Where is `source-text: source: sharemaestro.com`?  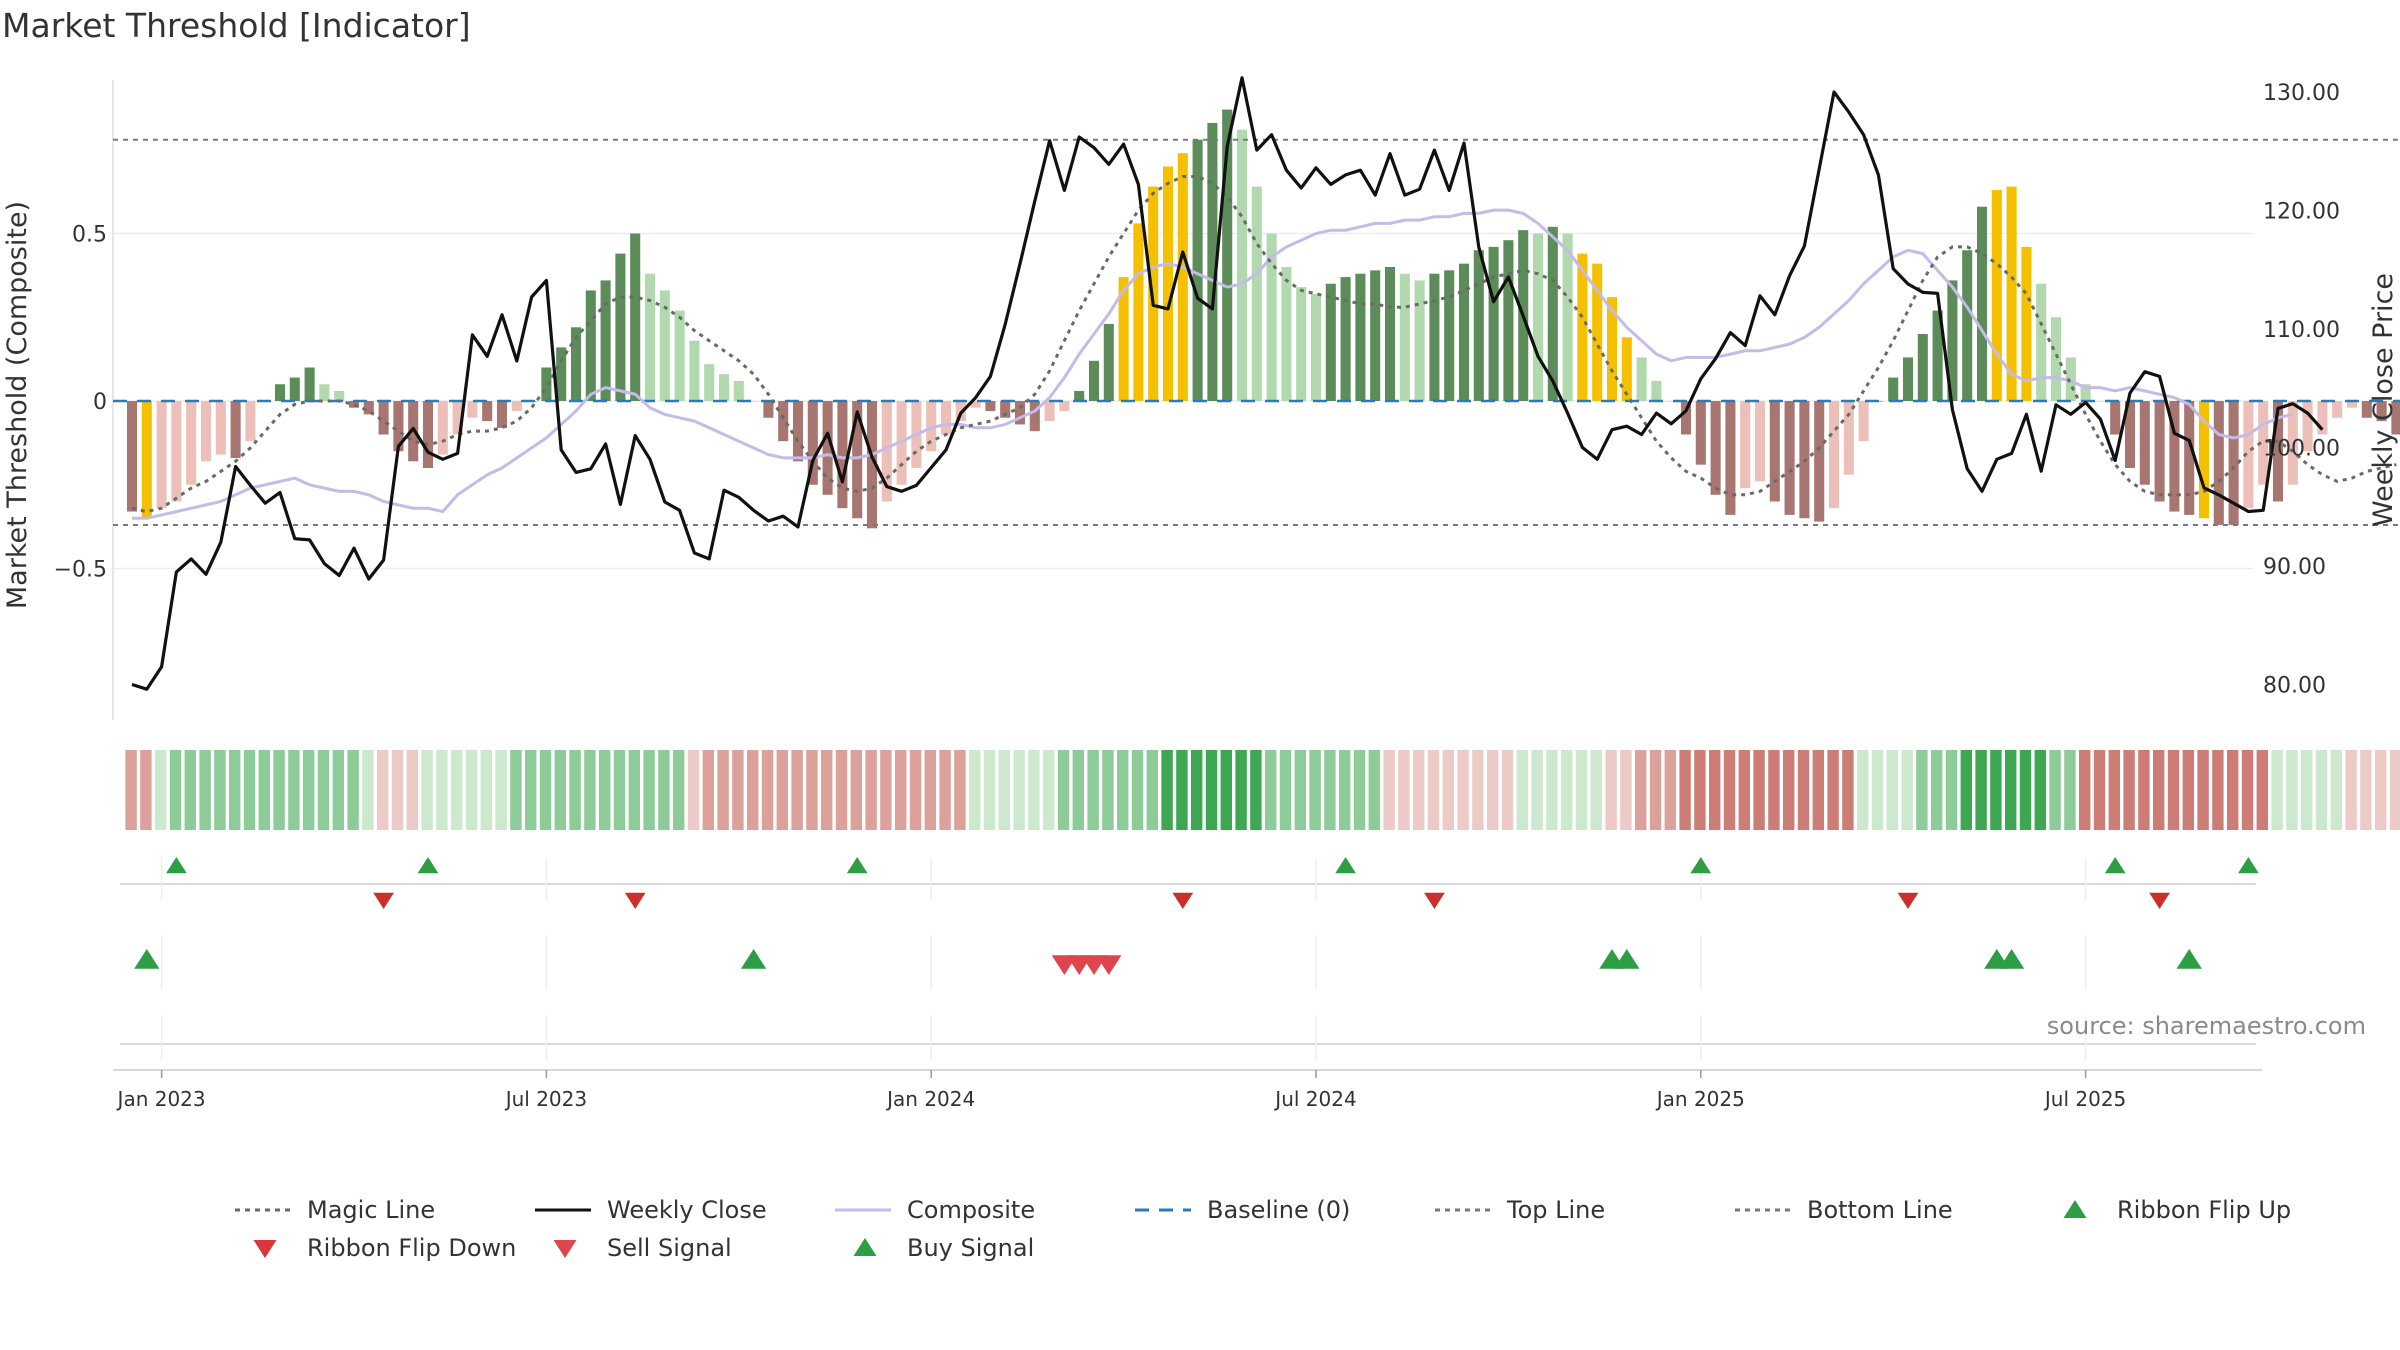
source-text: source: sharemaestro.com is located at coordinates (2206, 1026).